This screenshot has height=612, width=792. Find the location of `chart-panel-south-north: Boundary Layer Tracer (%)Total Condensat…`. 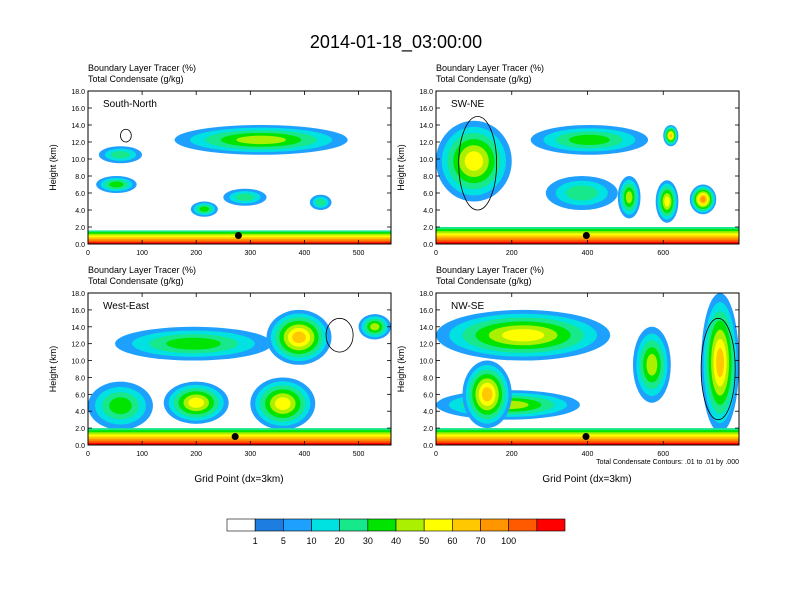

chart-panel-south-north: Boundary Layer Tracer (%)Total Condensat… is located at coordinates (220, 160).